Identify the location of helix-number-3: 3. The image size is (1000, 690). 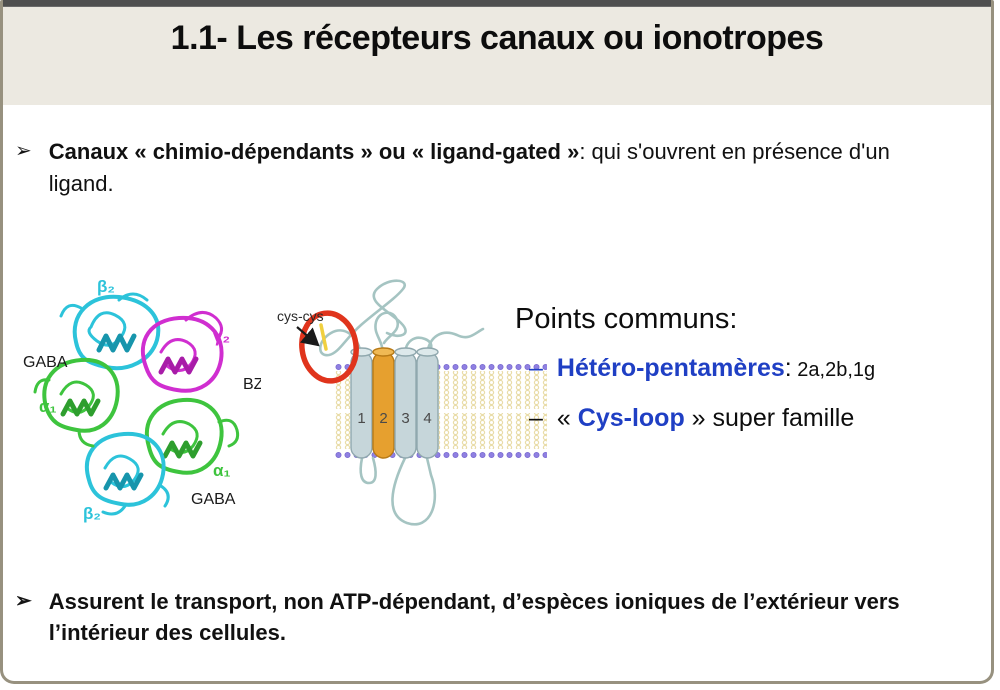
(405, 418).